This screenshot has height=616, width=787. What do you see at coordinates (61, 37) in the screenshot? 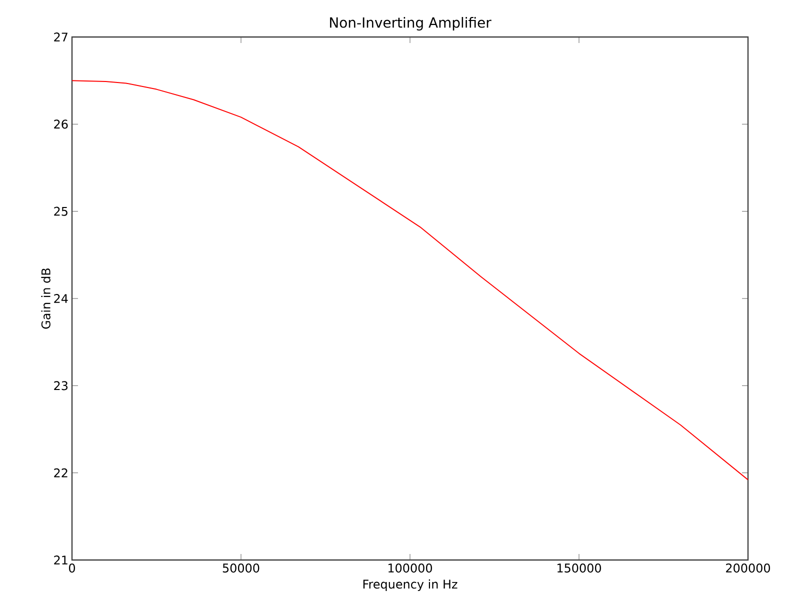
I see `y-tick-label: 27` at bounding box center [61, 37].